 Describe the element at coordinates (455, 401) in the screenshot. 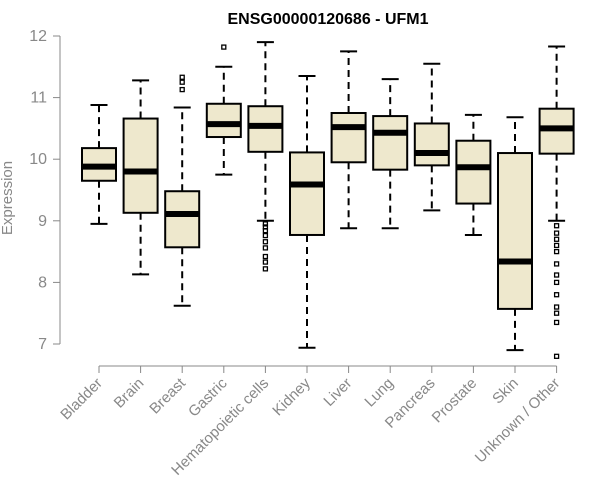

I see `x-tick-label: Prostate` at that location.